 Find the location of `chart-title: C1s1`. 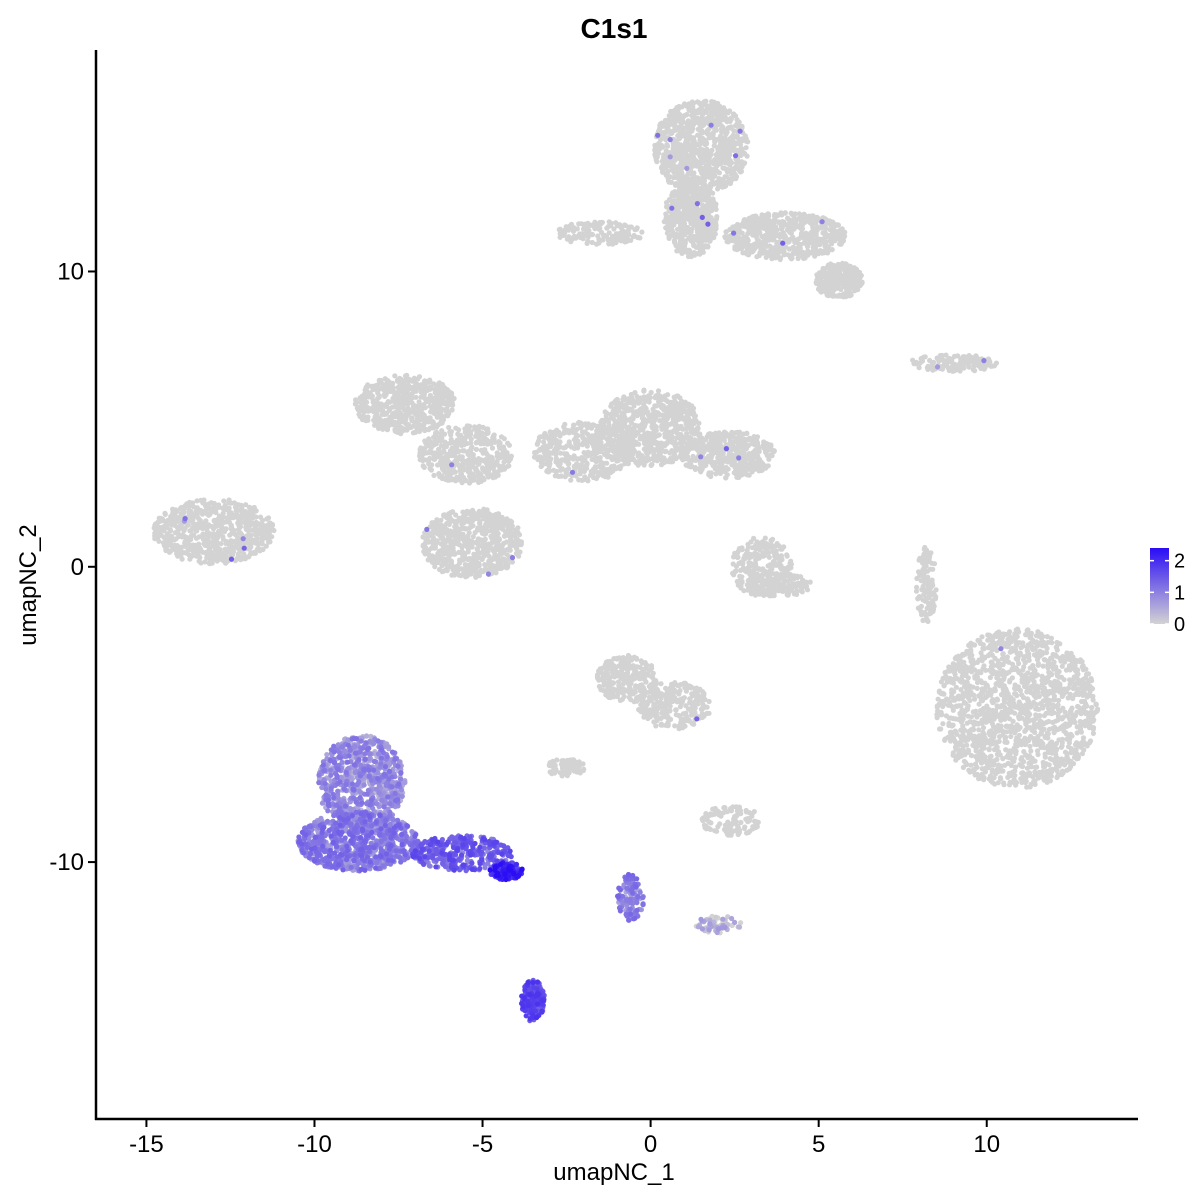

chart-title: C1s1 is located at coordinates (614, 28).